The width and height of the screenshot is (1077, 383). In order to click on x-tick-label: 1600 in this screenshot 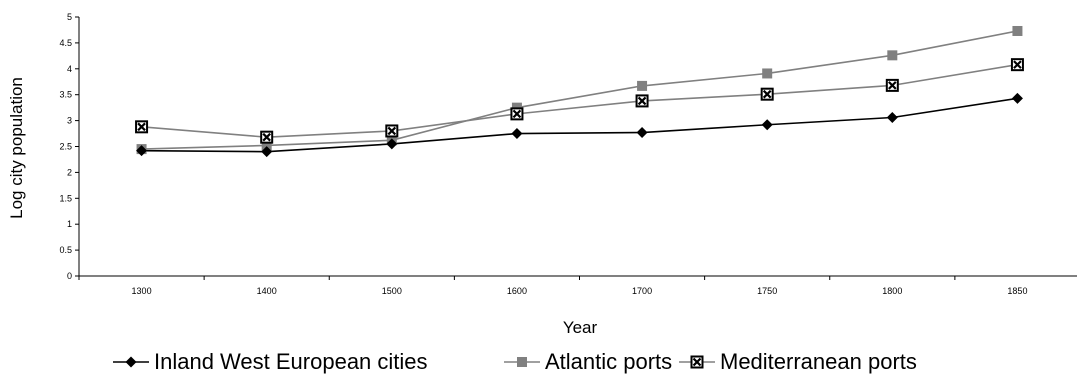, I will do `click(517, 291)`.